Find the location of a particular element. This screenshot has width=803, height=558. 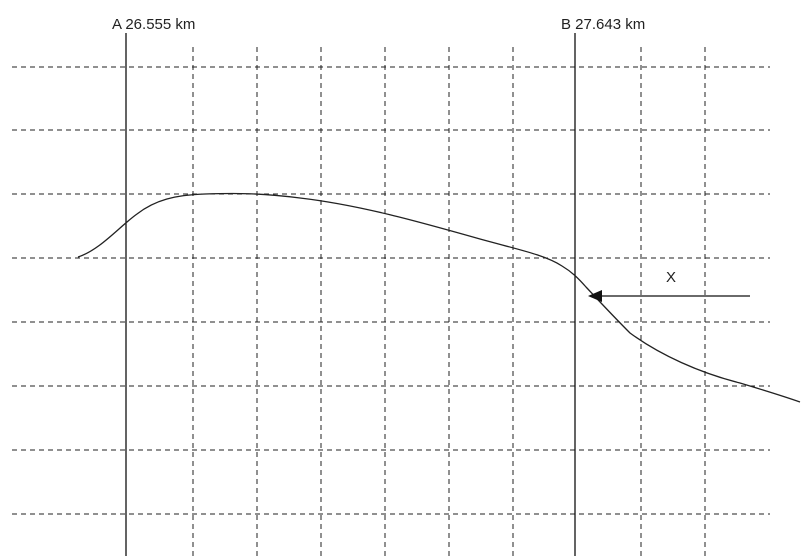

marker-a-label: A 26.555 km is located at coordinates (153, 24).